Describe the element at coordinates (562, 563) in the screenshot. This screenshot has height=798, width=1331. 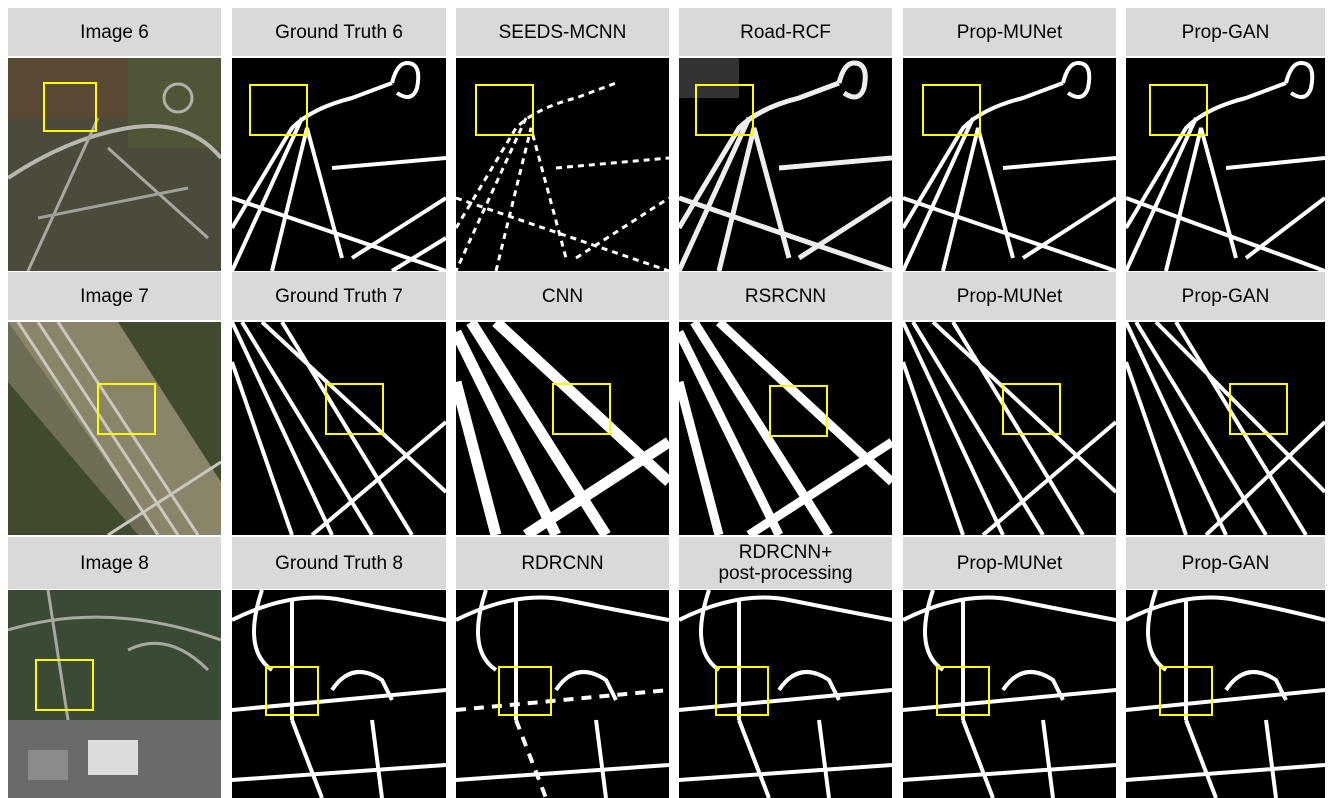
I see `column-label: RDRCNN` at that location.